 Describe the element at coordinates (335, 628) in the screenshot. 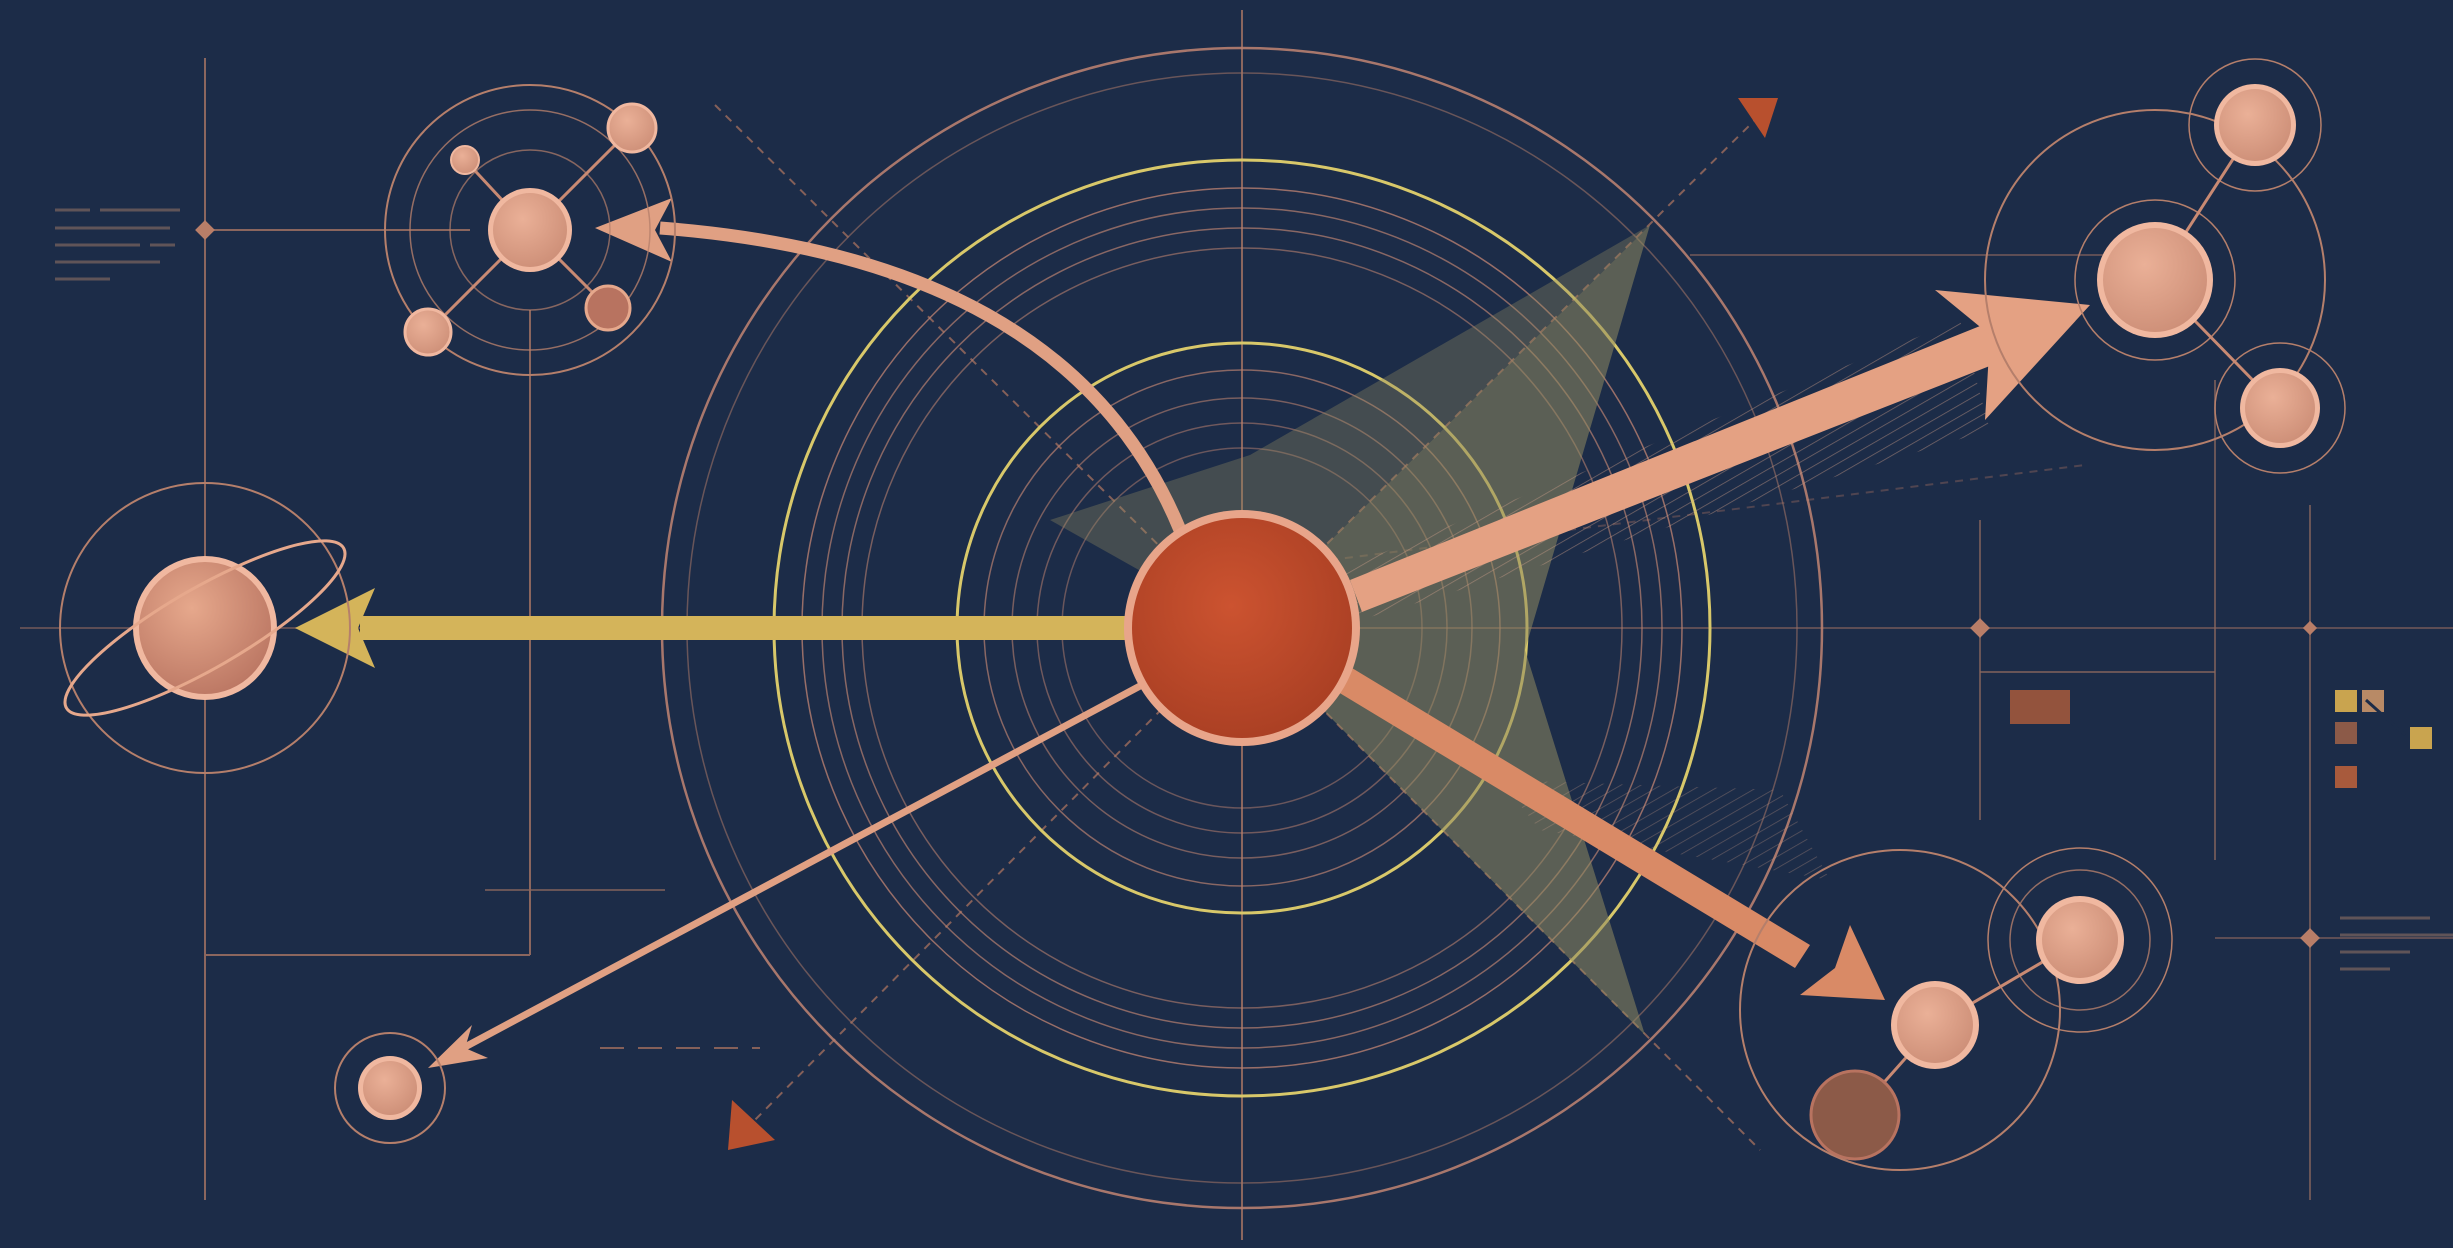

I see `gold-arrow-head` at that location.